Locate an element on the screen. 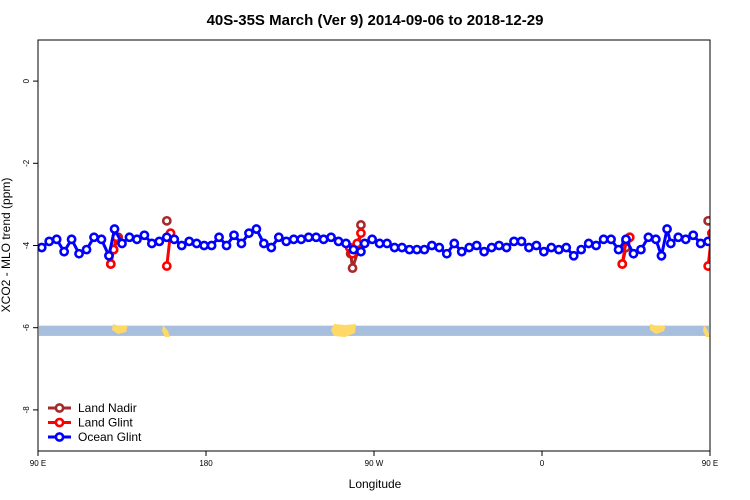 This screenshot has height=500, width=750. legend-label: Ocean Glint is located at coordinates (110, 437).